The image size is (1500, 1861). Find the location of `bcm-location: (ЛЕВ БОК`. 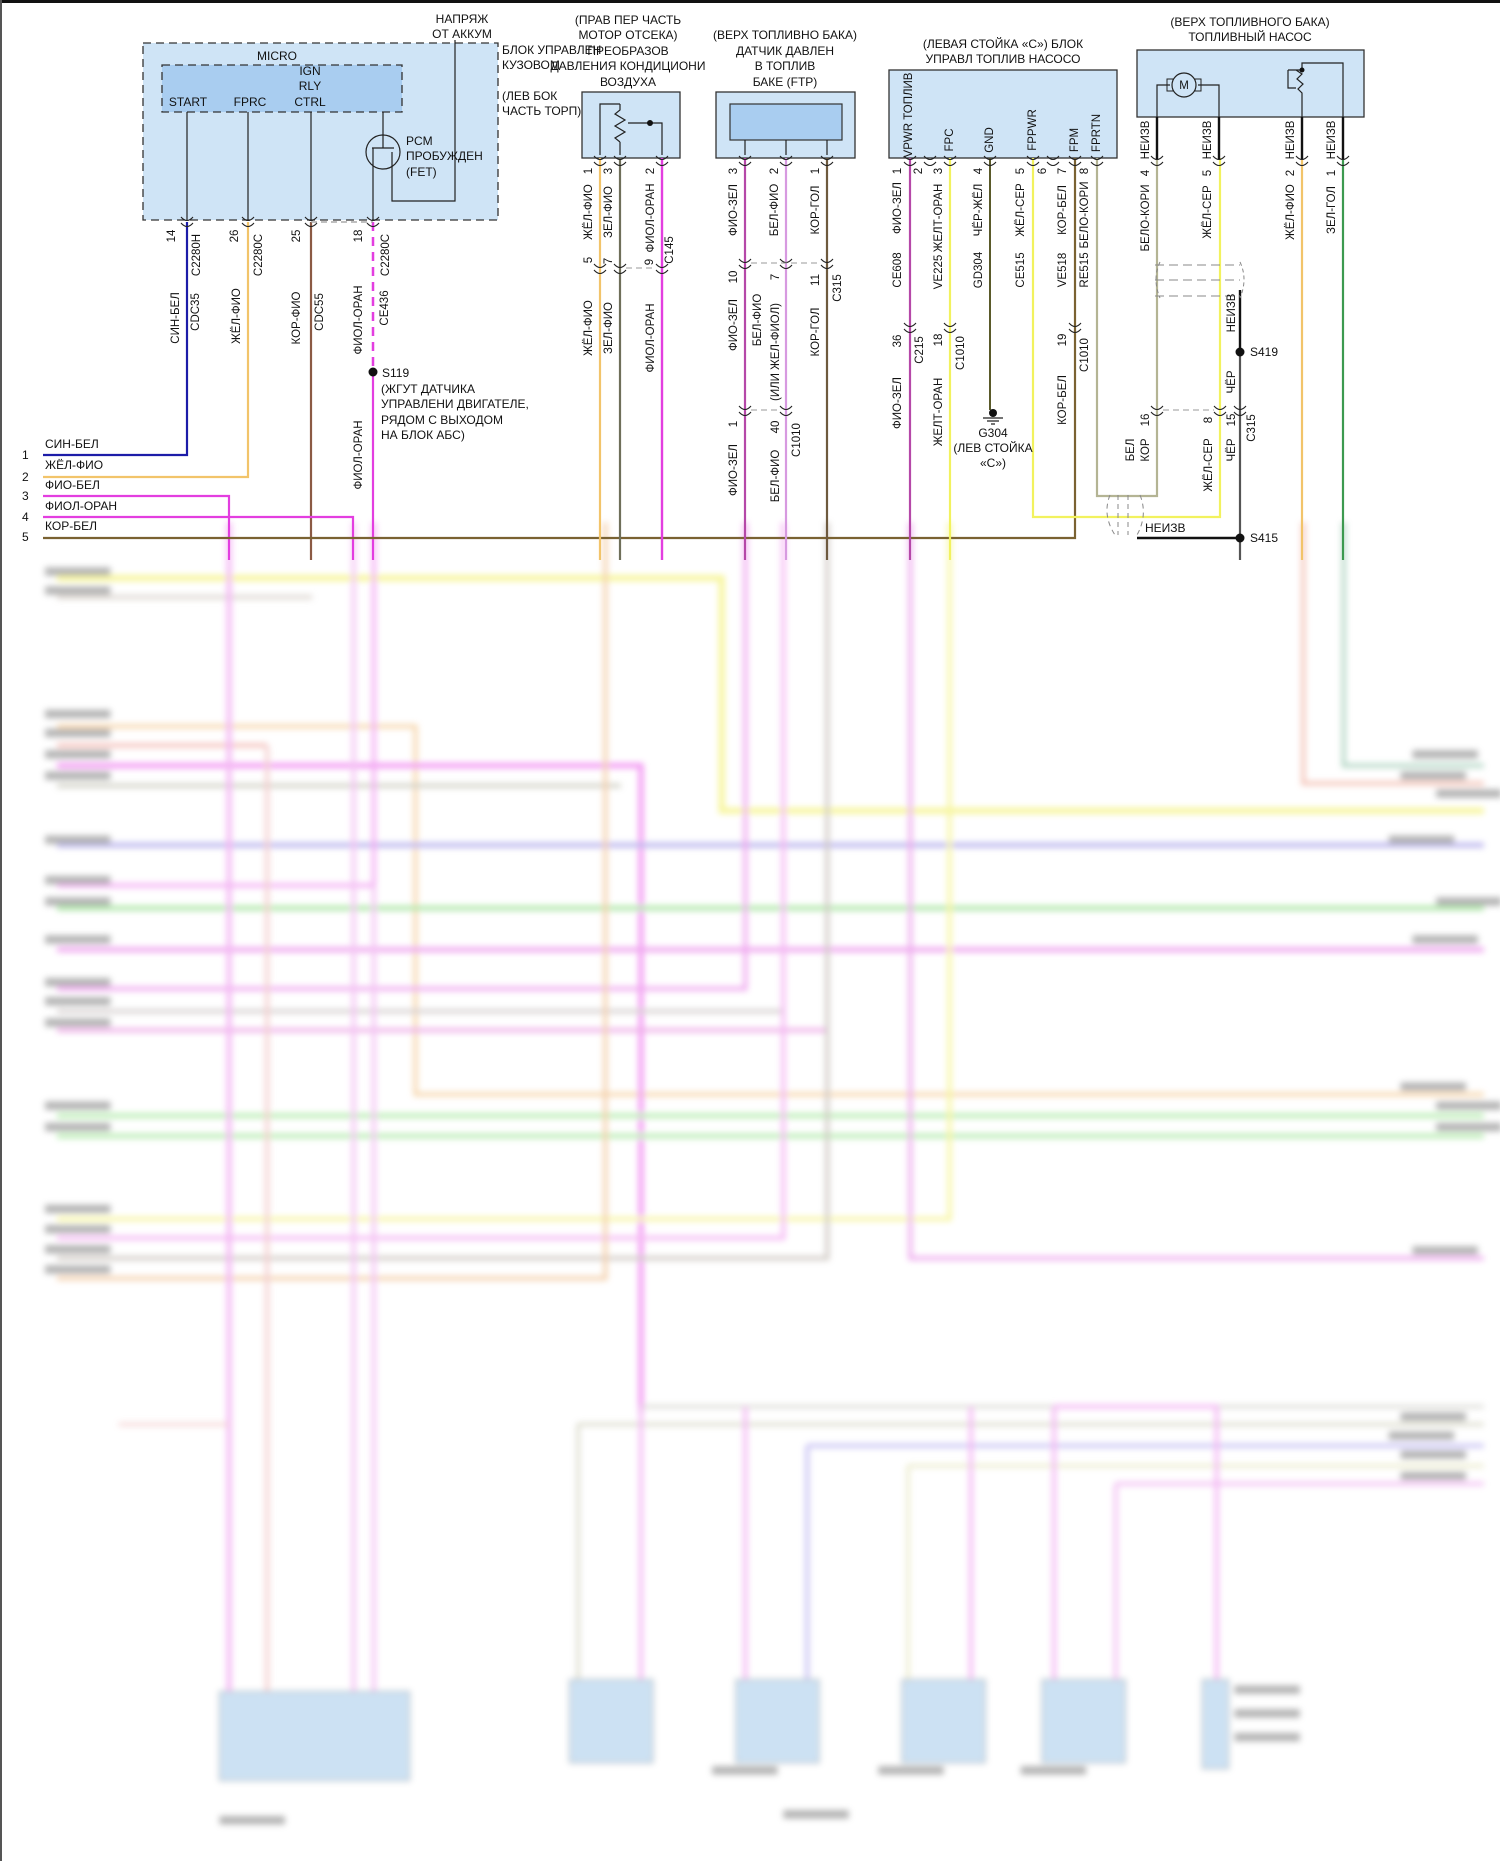

bcm-location: (ЛЕВ БОК is located at coordinates (529, 96).